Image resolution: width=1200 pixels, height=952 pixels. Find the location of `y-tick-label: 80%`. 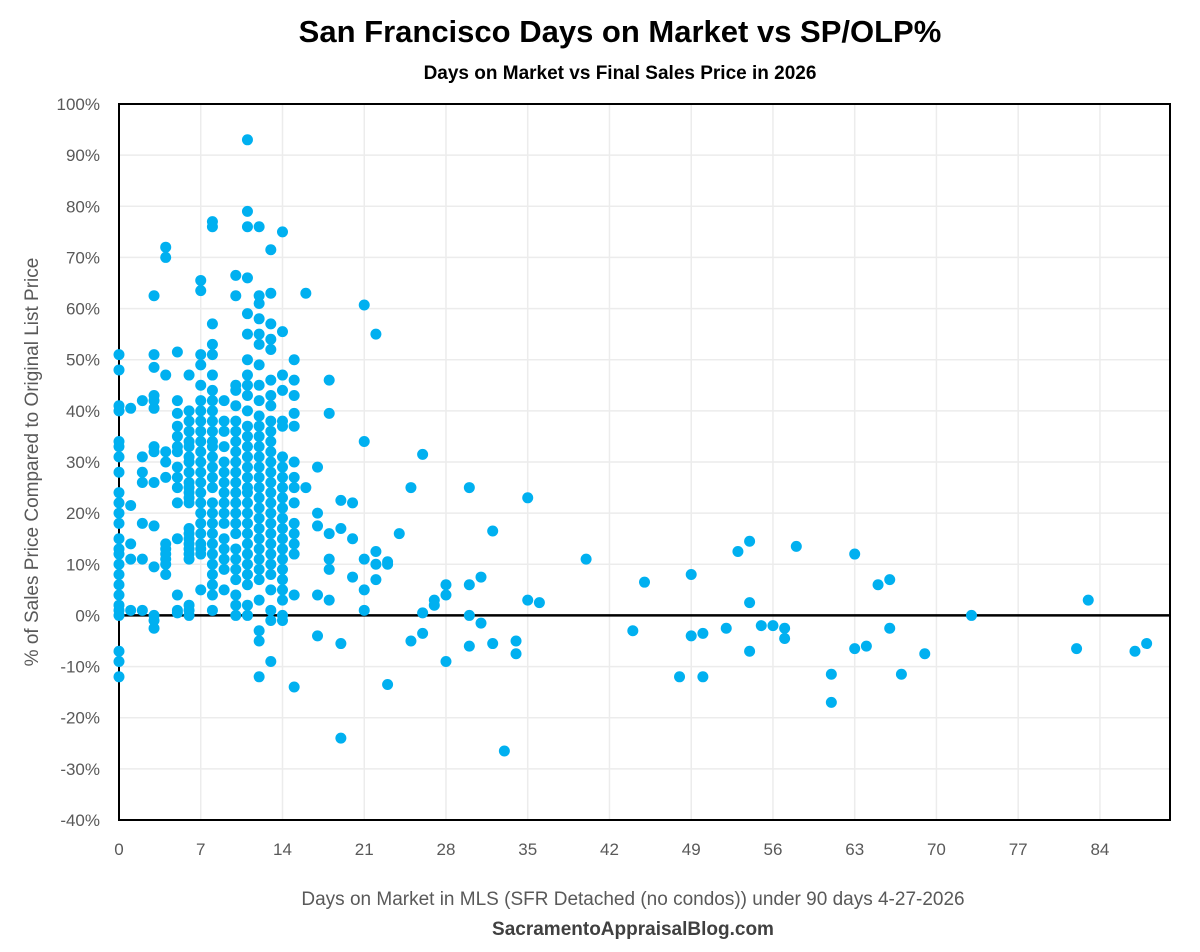

y-tick-label: 80% is located at coordinates (83, 206).